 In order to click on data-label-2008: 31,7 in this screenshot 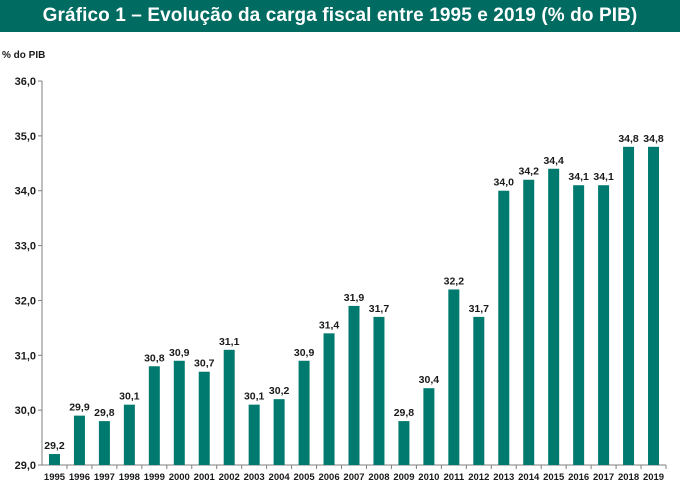, I will do `click(379, 309)`.